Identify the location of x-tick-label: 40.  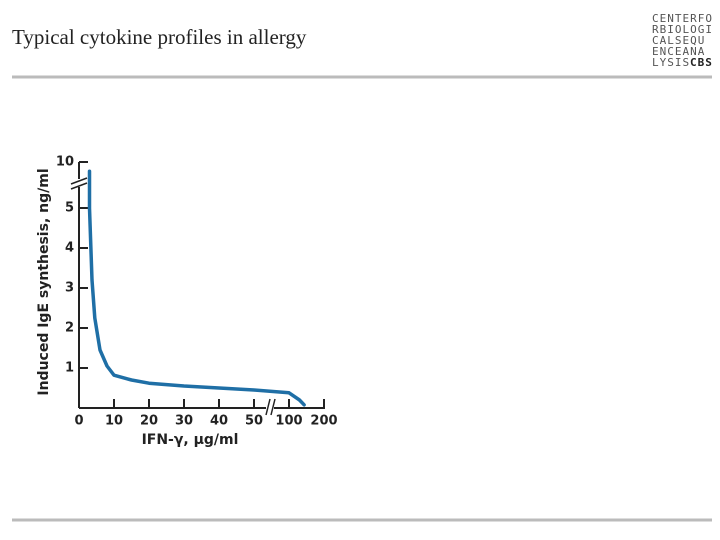
(219, 421).